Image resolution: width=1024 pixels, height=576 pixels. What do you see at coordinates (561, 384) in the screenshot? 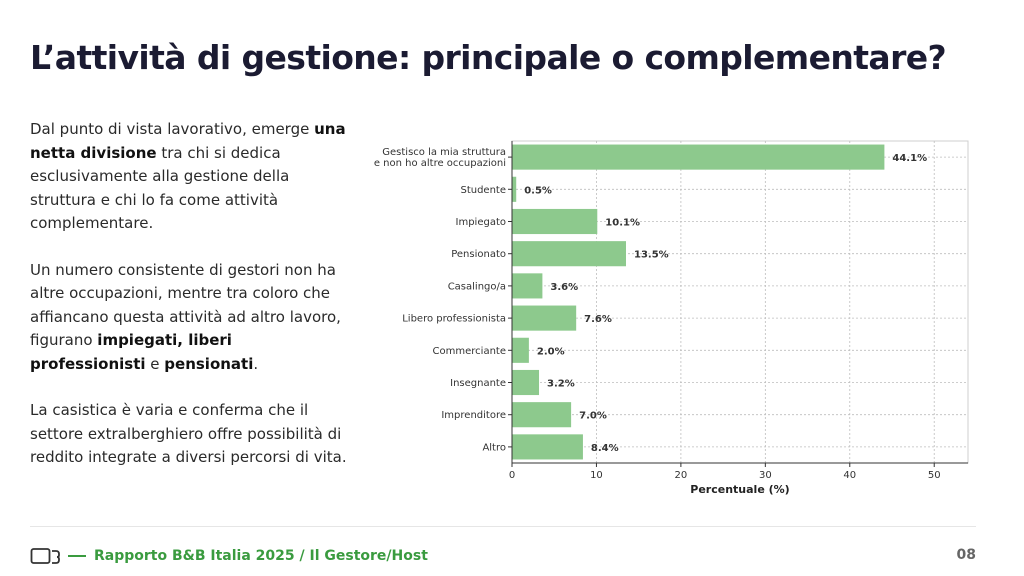
I see `data-label: 3.2%` at bounding box center [561, 384].